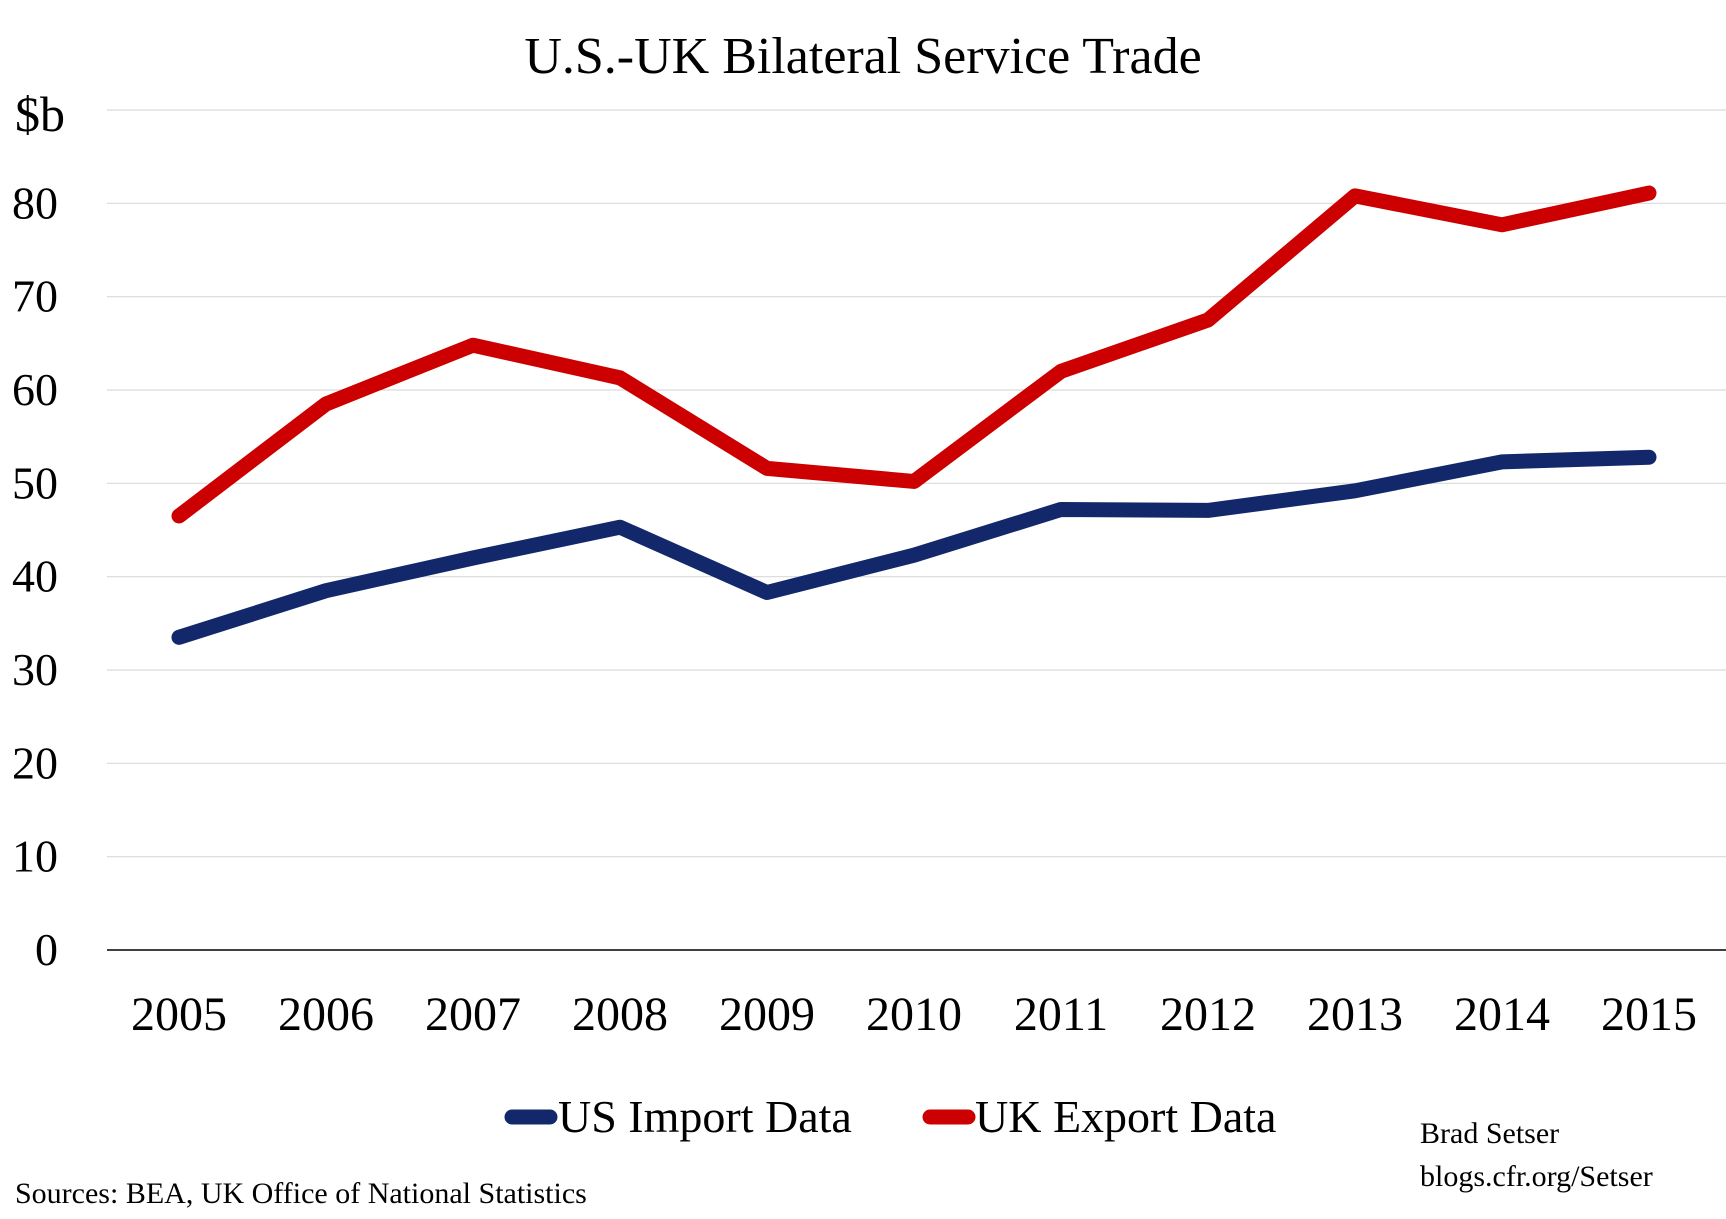 The image size is (1726, 1219). Describe the element at coordinates (35, 389) in the screenshot. I see `y-tick-label: 60` at that location.